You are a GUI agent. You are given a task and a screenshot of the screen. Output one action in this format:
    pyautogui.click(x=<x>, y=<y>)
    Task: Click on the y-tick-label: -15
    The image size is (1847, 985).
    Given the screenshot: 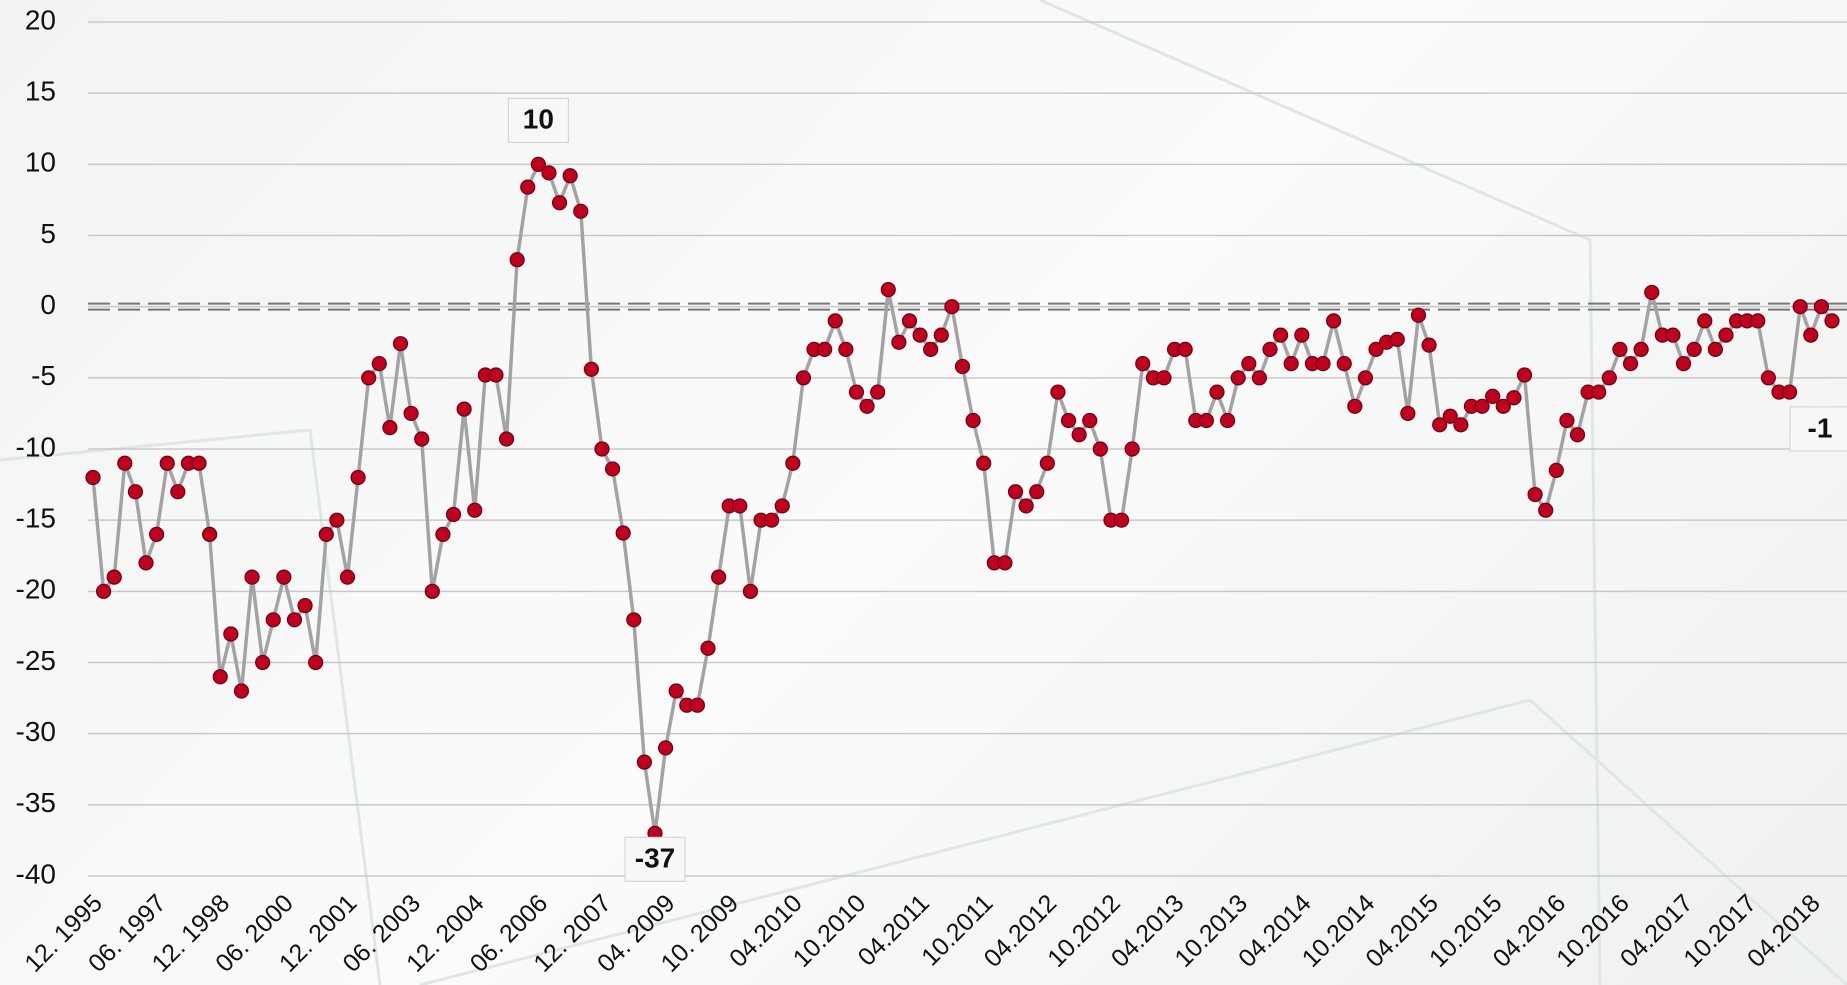 What is the action you would take?
    pyautogui.click(x=36, y=518)
    